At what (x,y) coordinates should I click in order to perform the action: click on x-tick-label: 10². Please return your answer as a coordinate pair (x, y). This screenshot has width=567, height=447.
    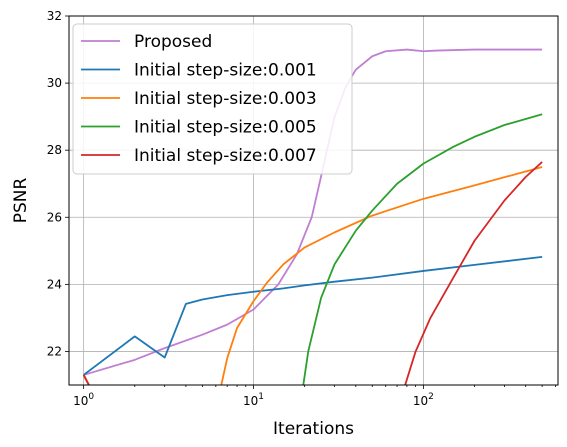
    Looking at the image, I should click on (423, 400).